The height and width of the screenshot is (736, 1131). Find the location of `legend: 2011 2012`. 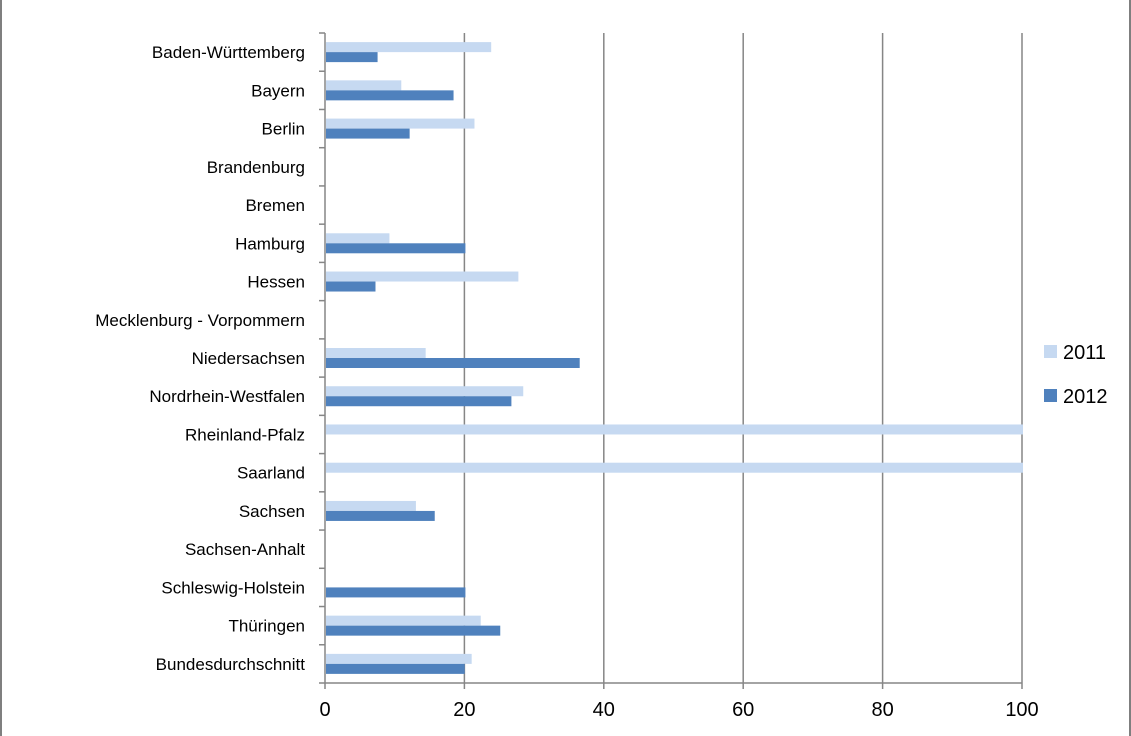

legend: 2011 2012 is located at coordinates (1076, 375).